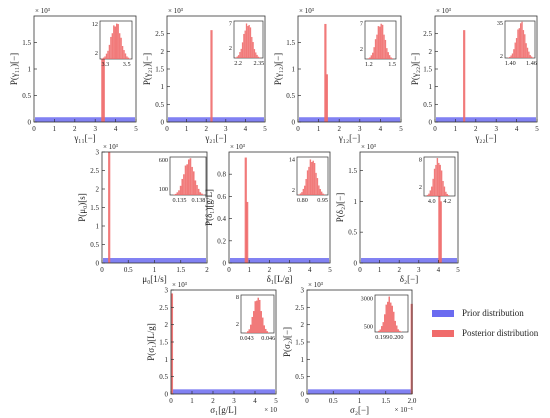 Image resolution: width=550 pixels, height=418 pixels. Describe the element at coordinates (221, 219) in the screenshot. I see `y-tick-label: 0.4` at that location.